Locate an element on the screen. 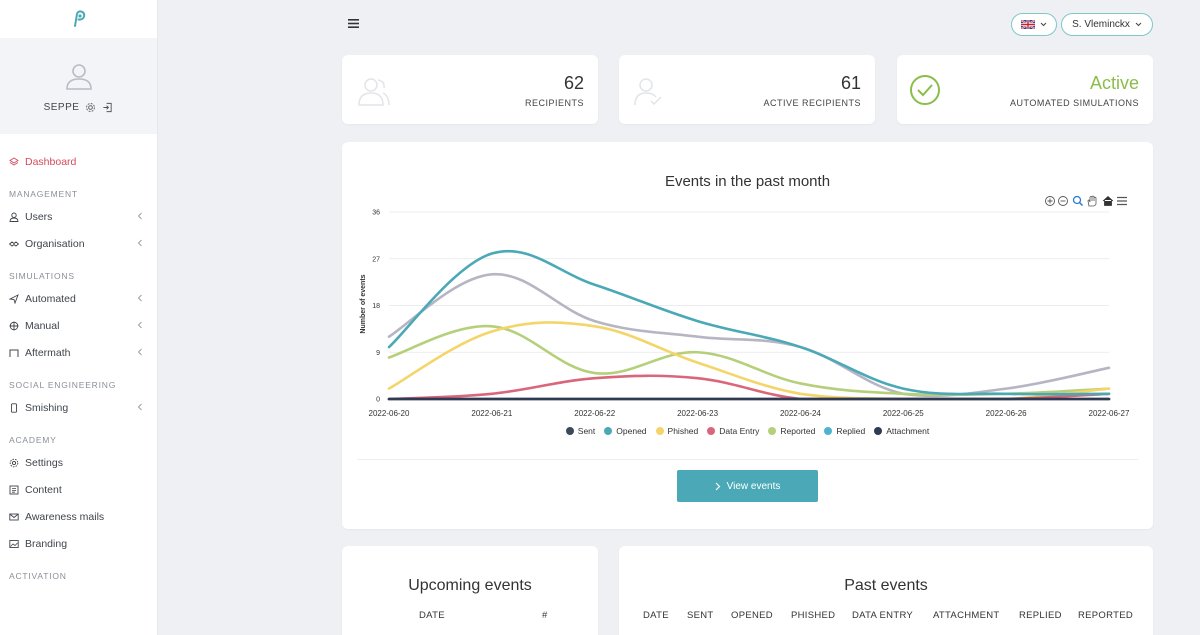 The height and width of the screenshot is (635, 1200). upcoming-header-date: DATE is located at coordinates (432, 615).